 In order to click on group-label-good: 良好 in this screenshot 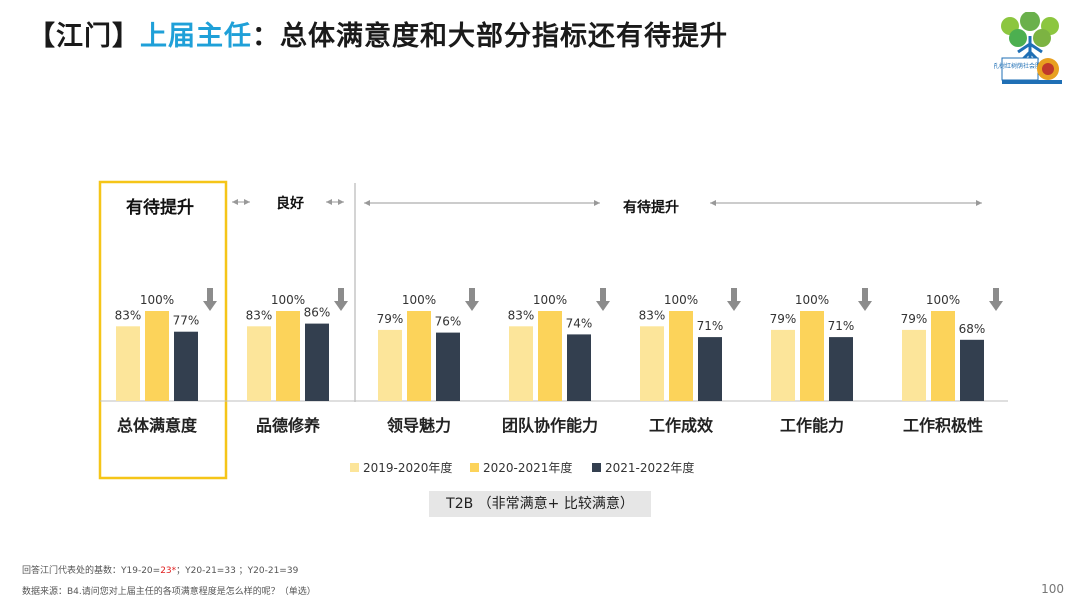, I will do `click(290, 203)`.